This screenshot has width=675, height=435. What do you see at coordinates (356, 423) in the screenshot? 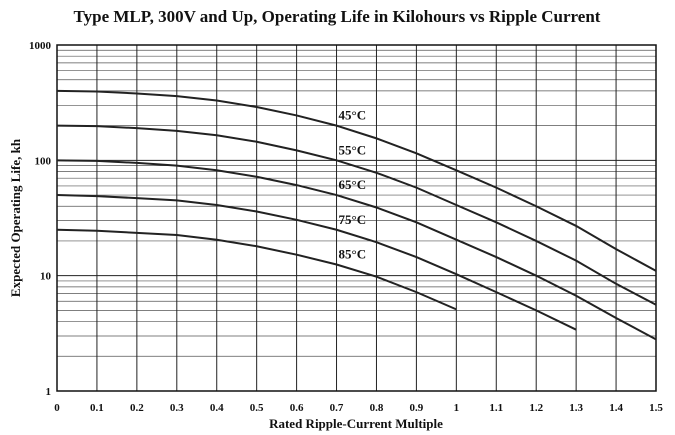
I see `x-axis-label: Rated Ripple-Current Multiple` at bounding box center [356, 423].